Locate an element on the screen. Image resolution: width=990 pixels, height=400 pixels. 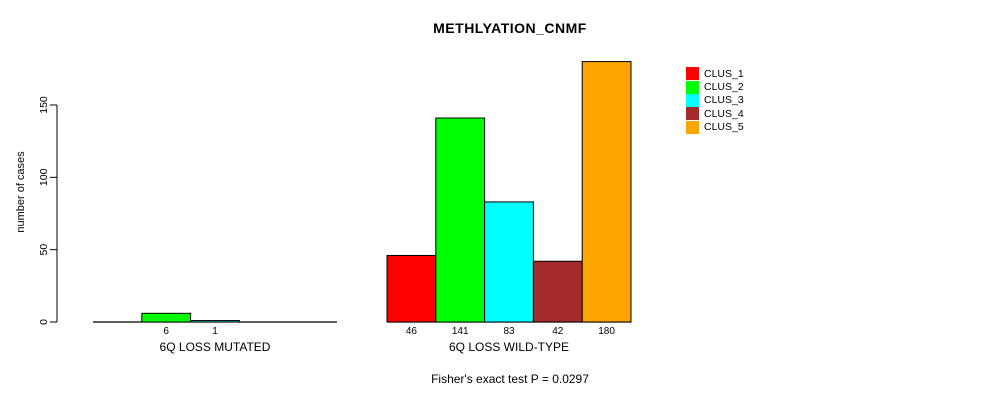
bar-value-label: 46 is located at coordinates (412, 331).